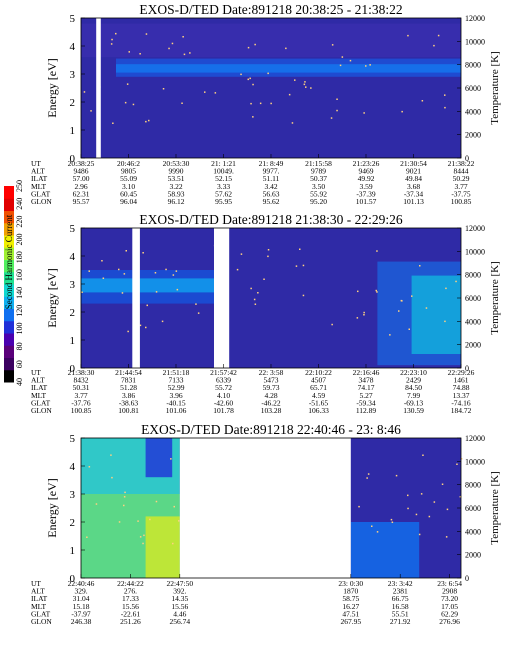  Describe the element at coordinates (128, 380) in the screenshot. I see `table-cell: 7831` at that location.